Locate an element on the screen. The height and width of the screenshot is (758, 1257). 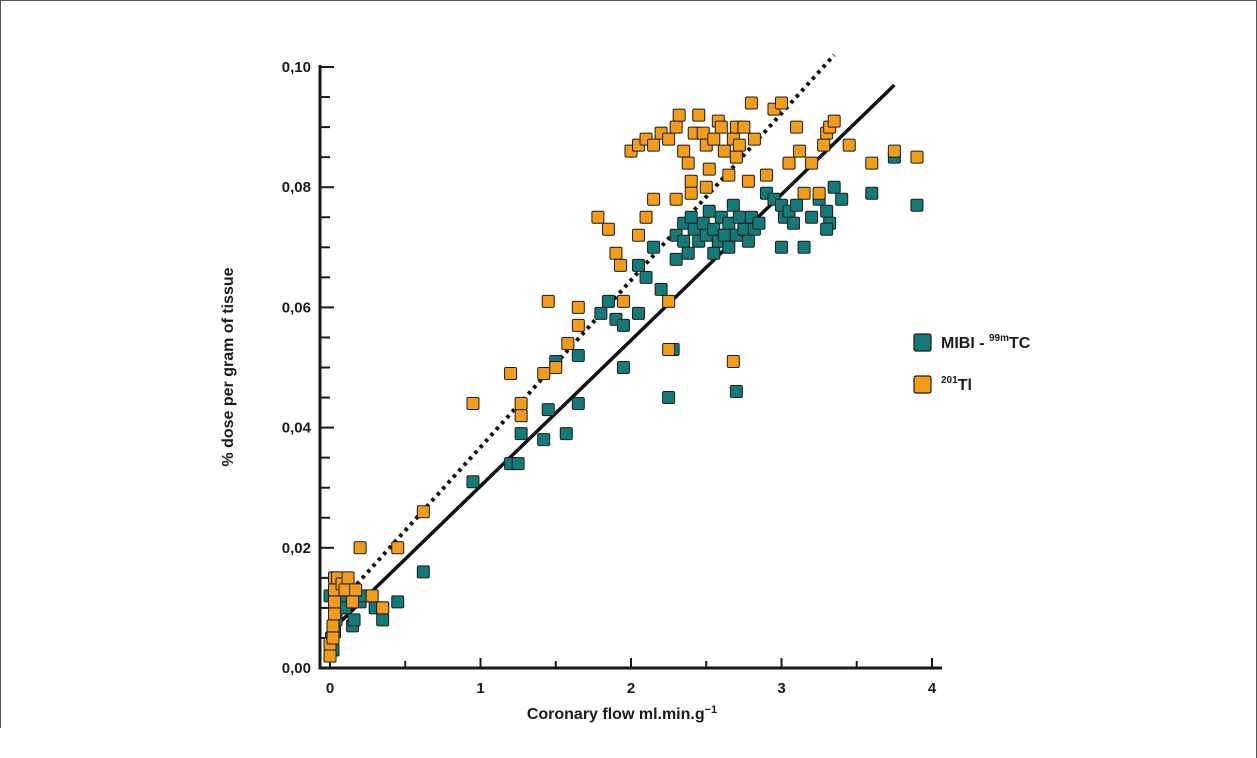
x-tick-label: 2 is located at coordinates (631, 688).